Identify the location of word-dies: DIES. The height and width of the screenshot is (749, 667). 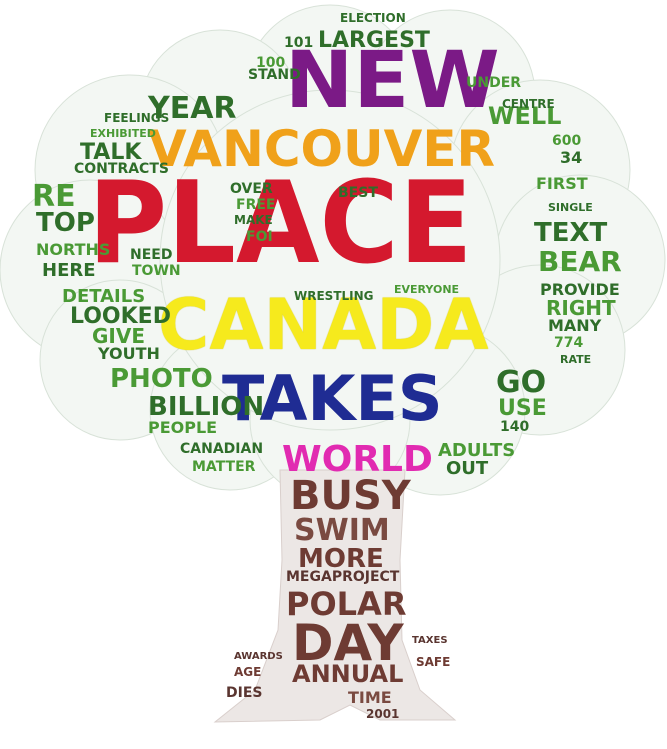
(244, 693).